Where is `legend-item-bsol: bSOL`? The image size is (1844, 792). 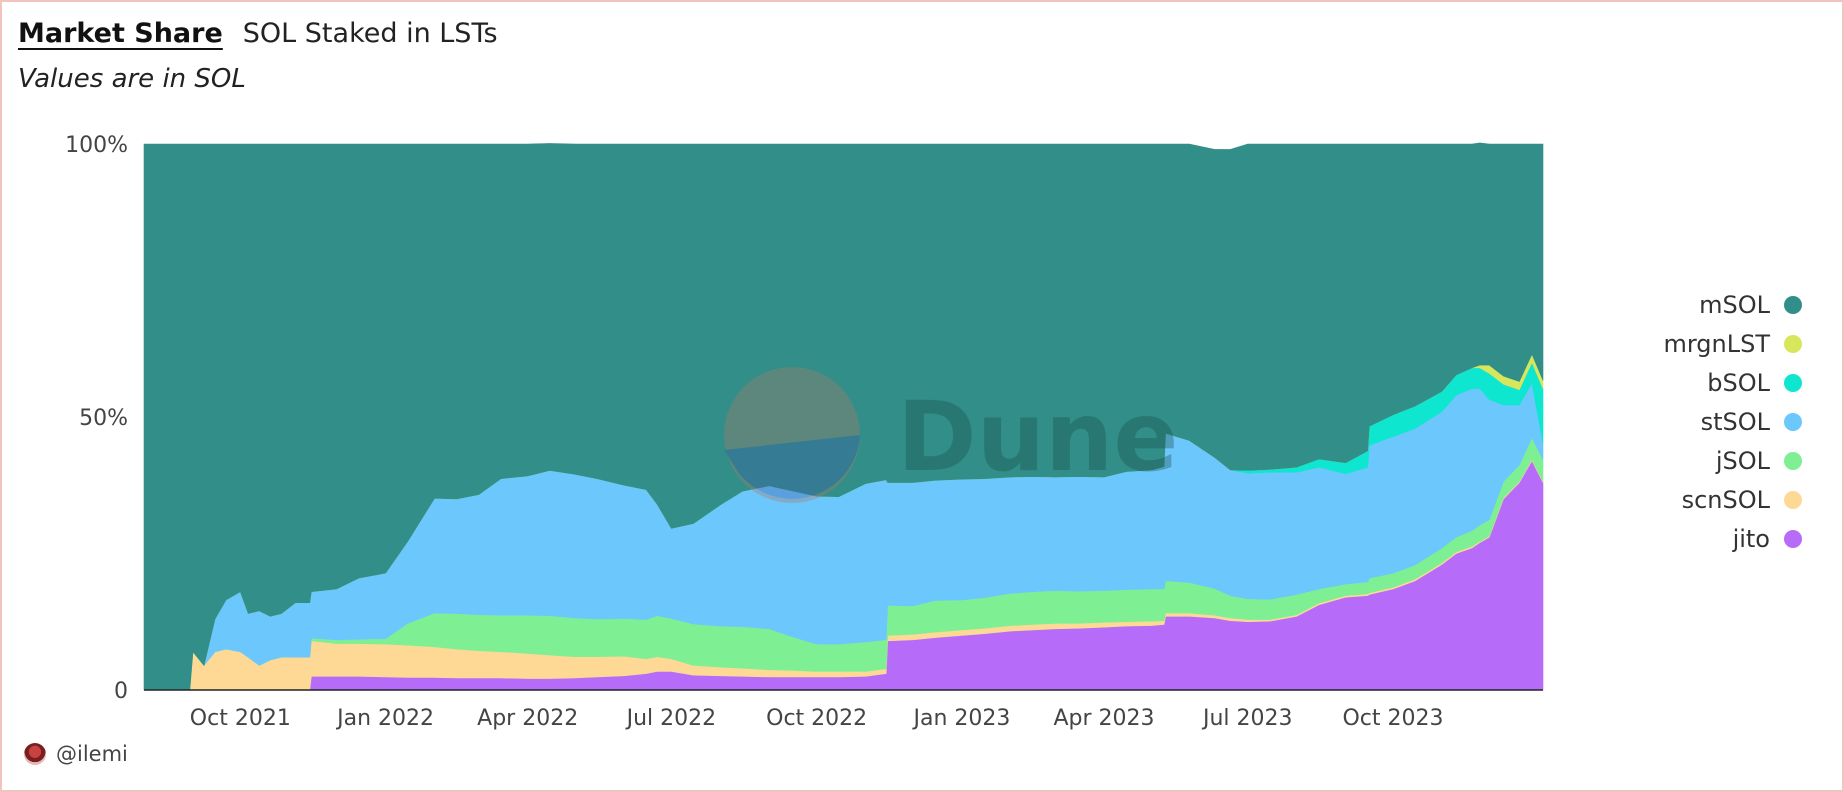 legend-item-bsol: bSOL is located at coordinates (1754, 382).